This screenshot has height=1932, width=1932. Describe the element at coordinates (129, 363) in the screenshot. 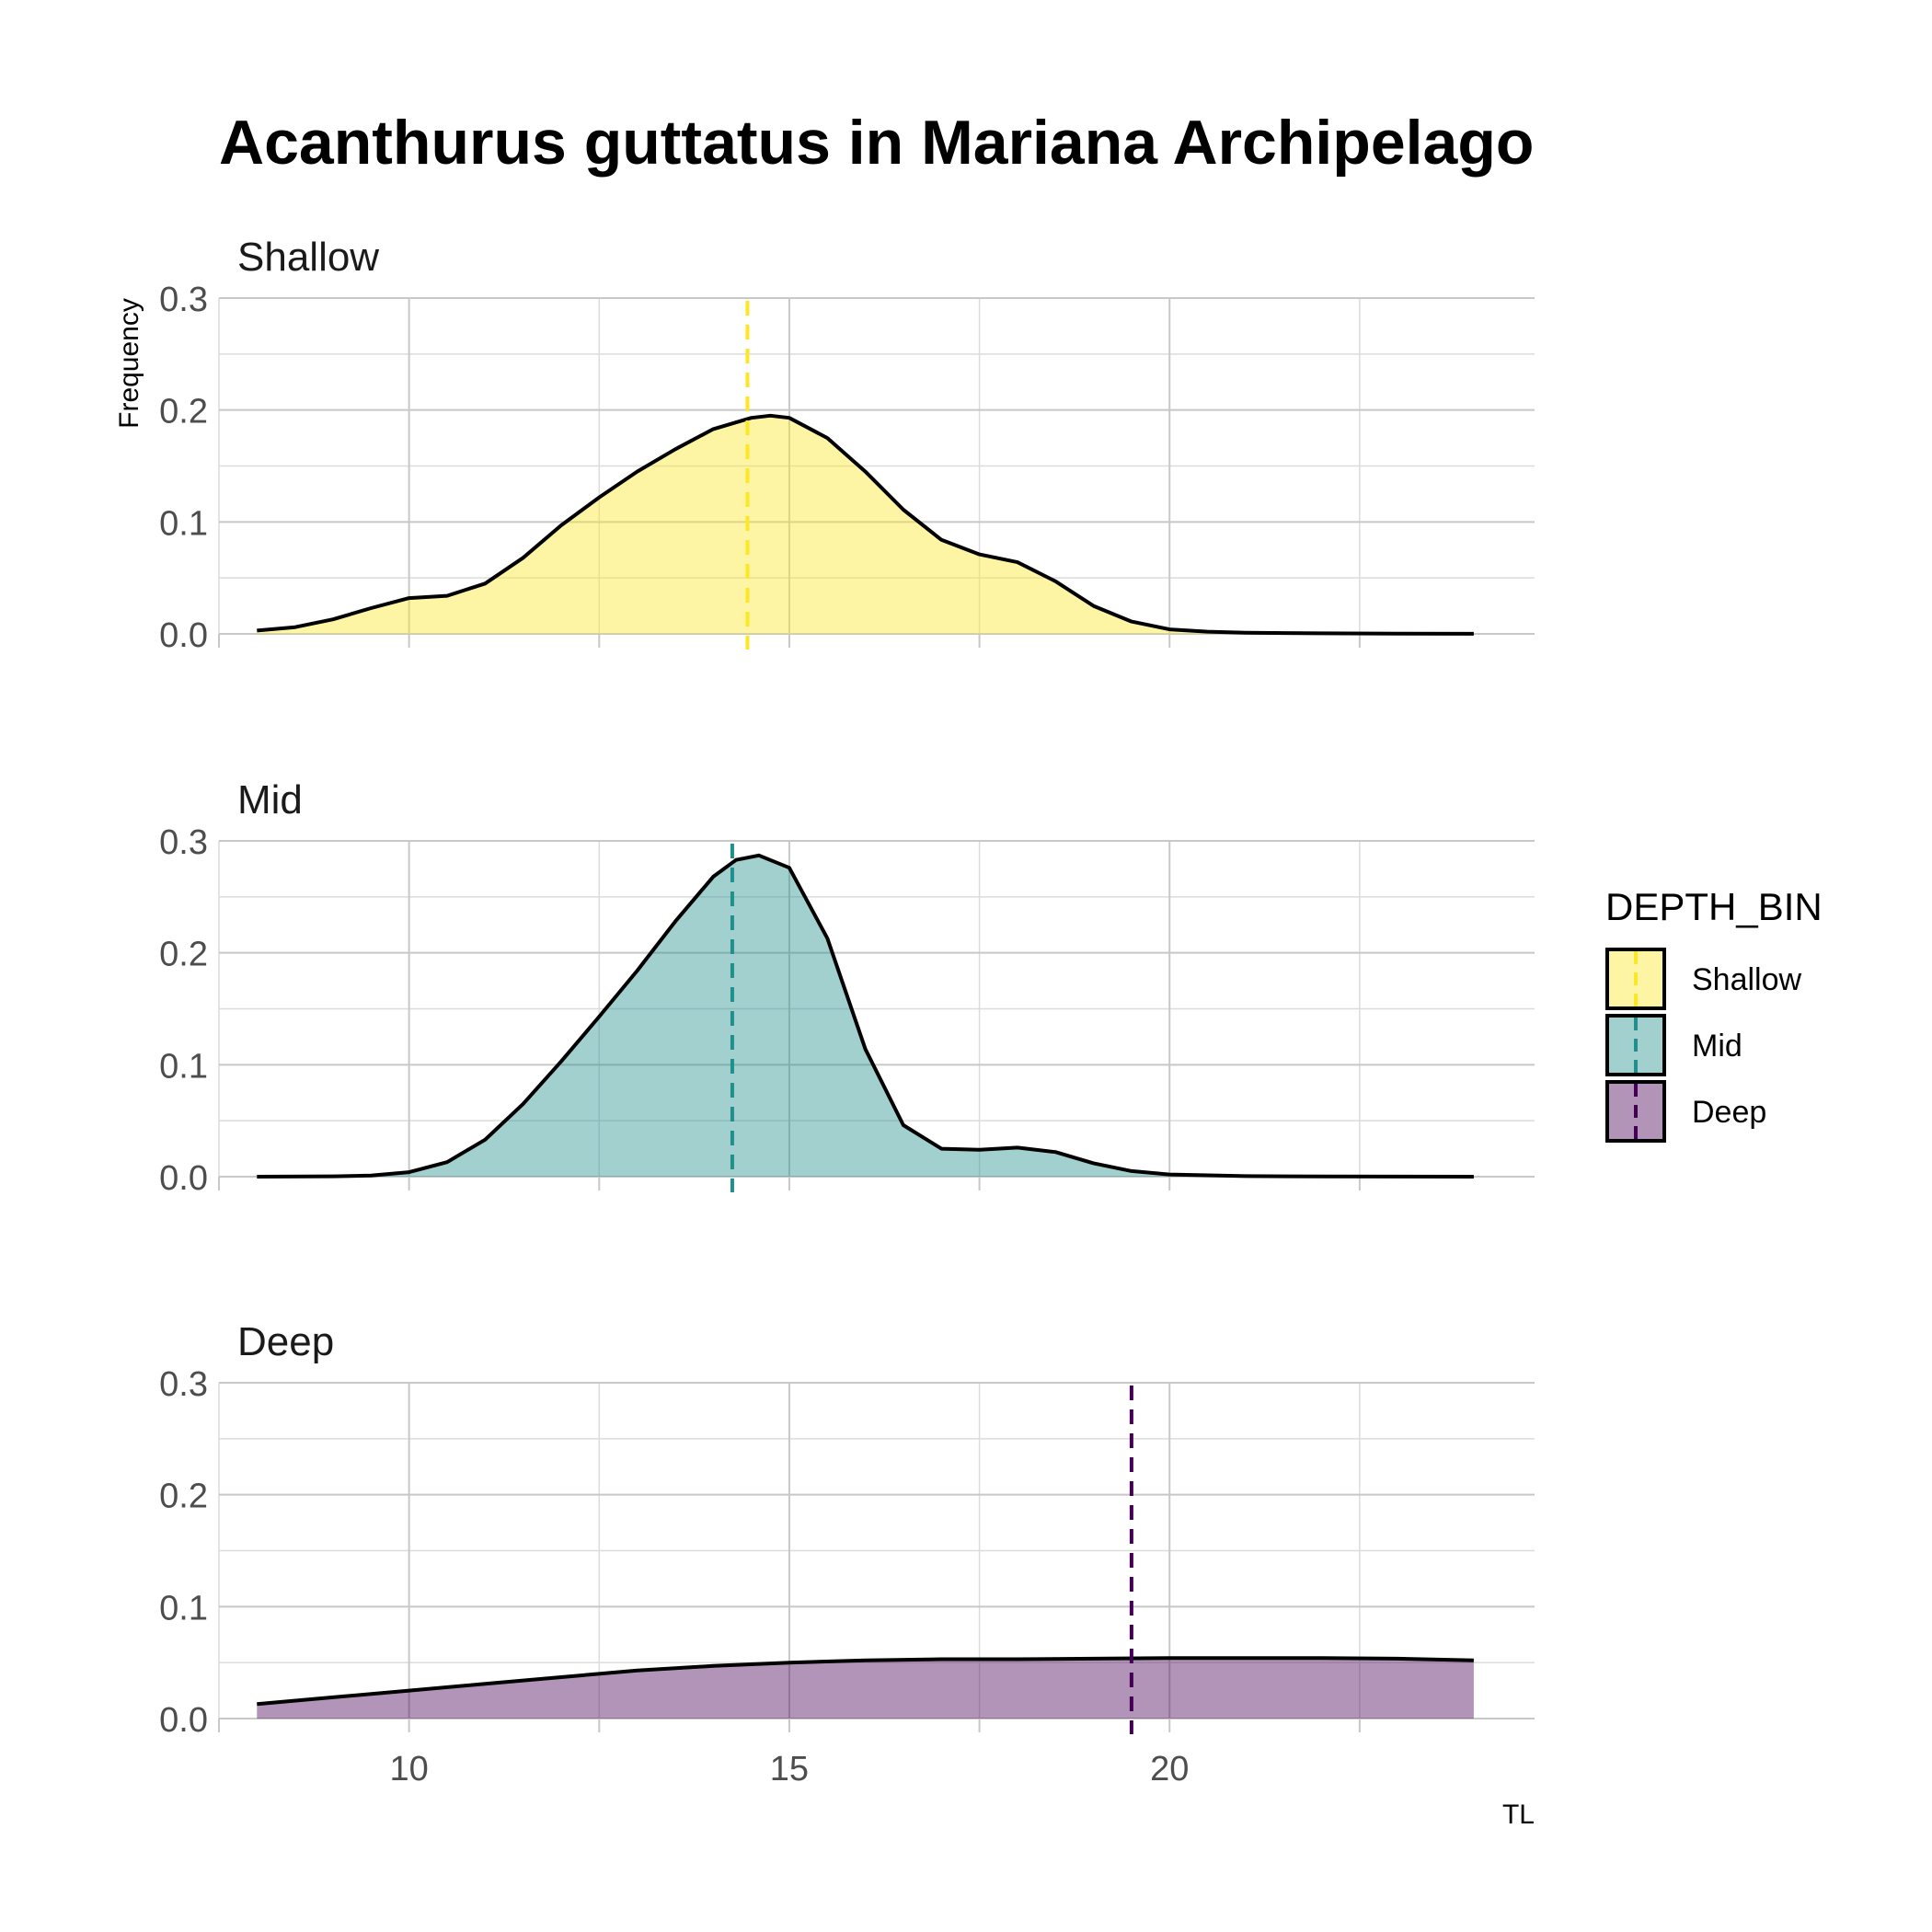

I see `y-axis-label: Frequency` at that location.